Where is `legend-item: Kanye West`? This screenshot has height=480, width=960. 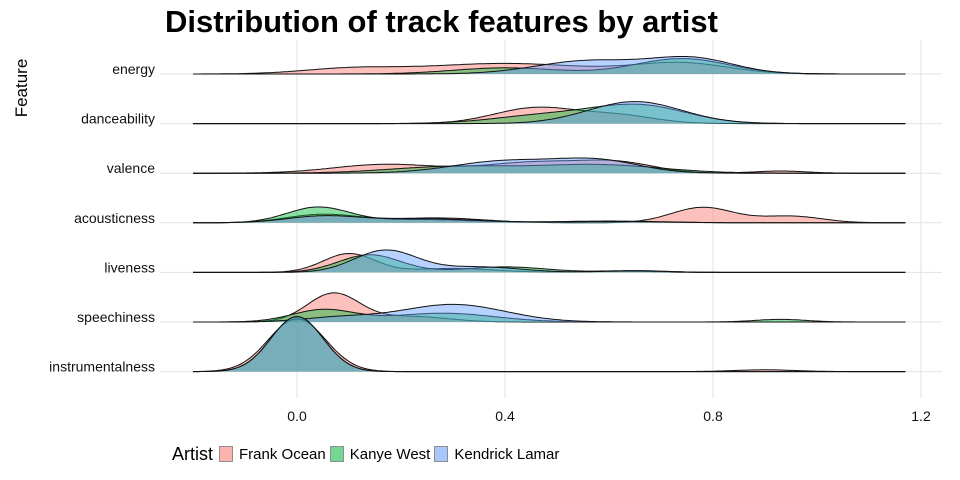 legend-item: Kanye West is located at coordinates (380, 454).